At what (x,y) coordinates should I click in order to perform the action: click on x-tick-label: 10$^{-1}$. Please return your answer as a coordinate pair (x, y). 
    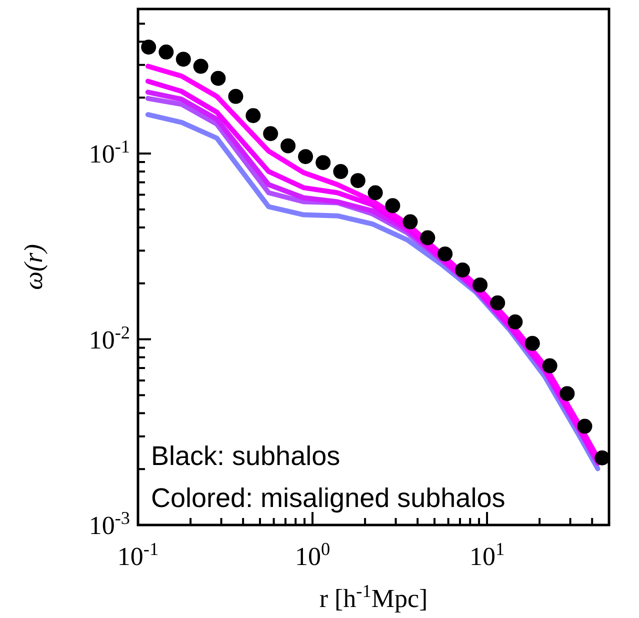
    Looking at the image, I should click on (138, 555).